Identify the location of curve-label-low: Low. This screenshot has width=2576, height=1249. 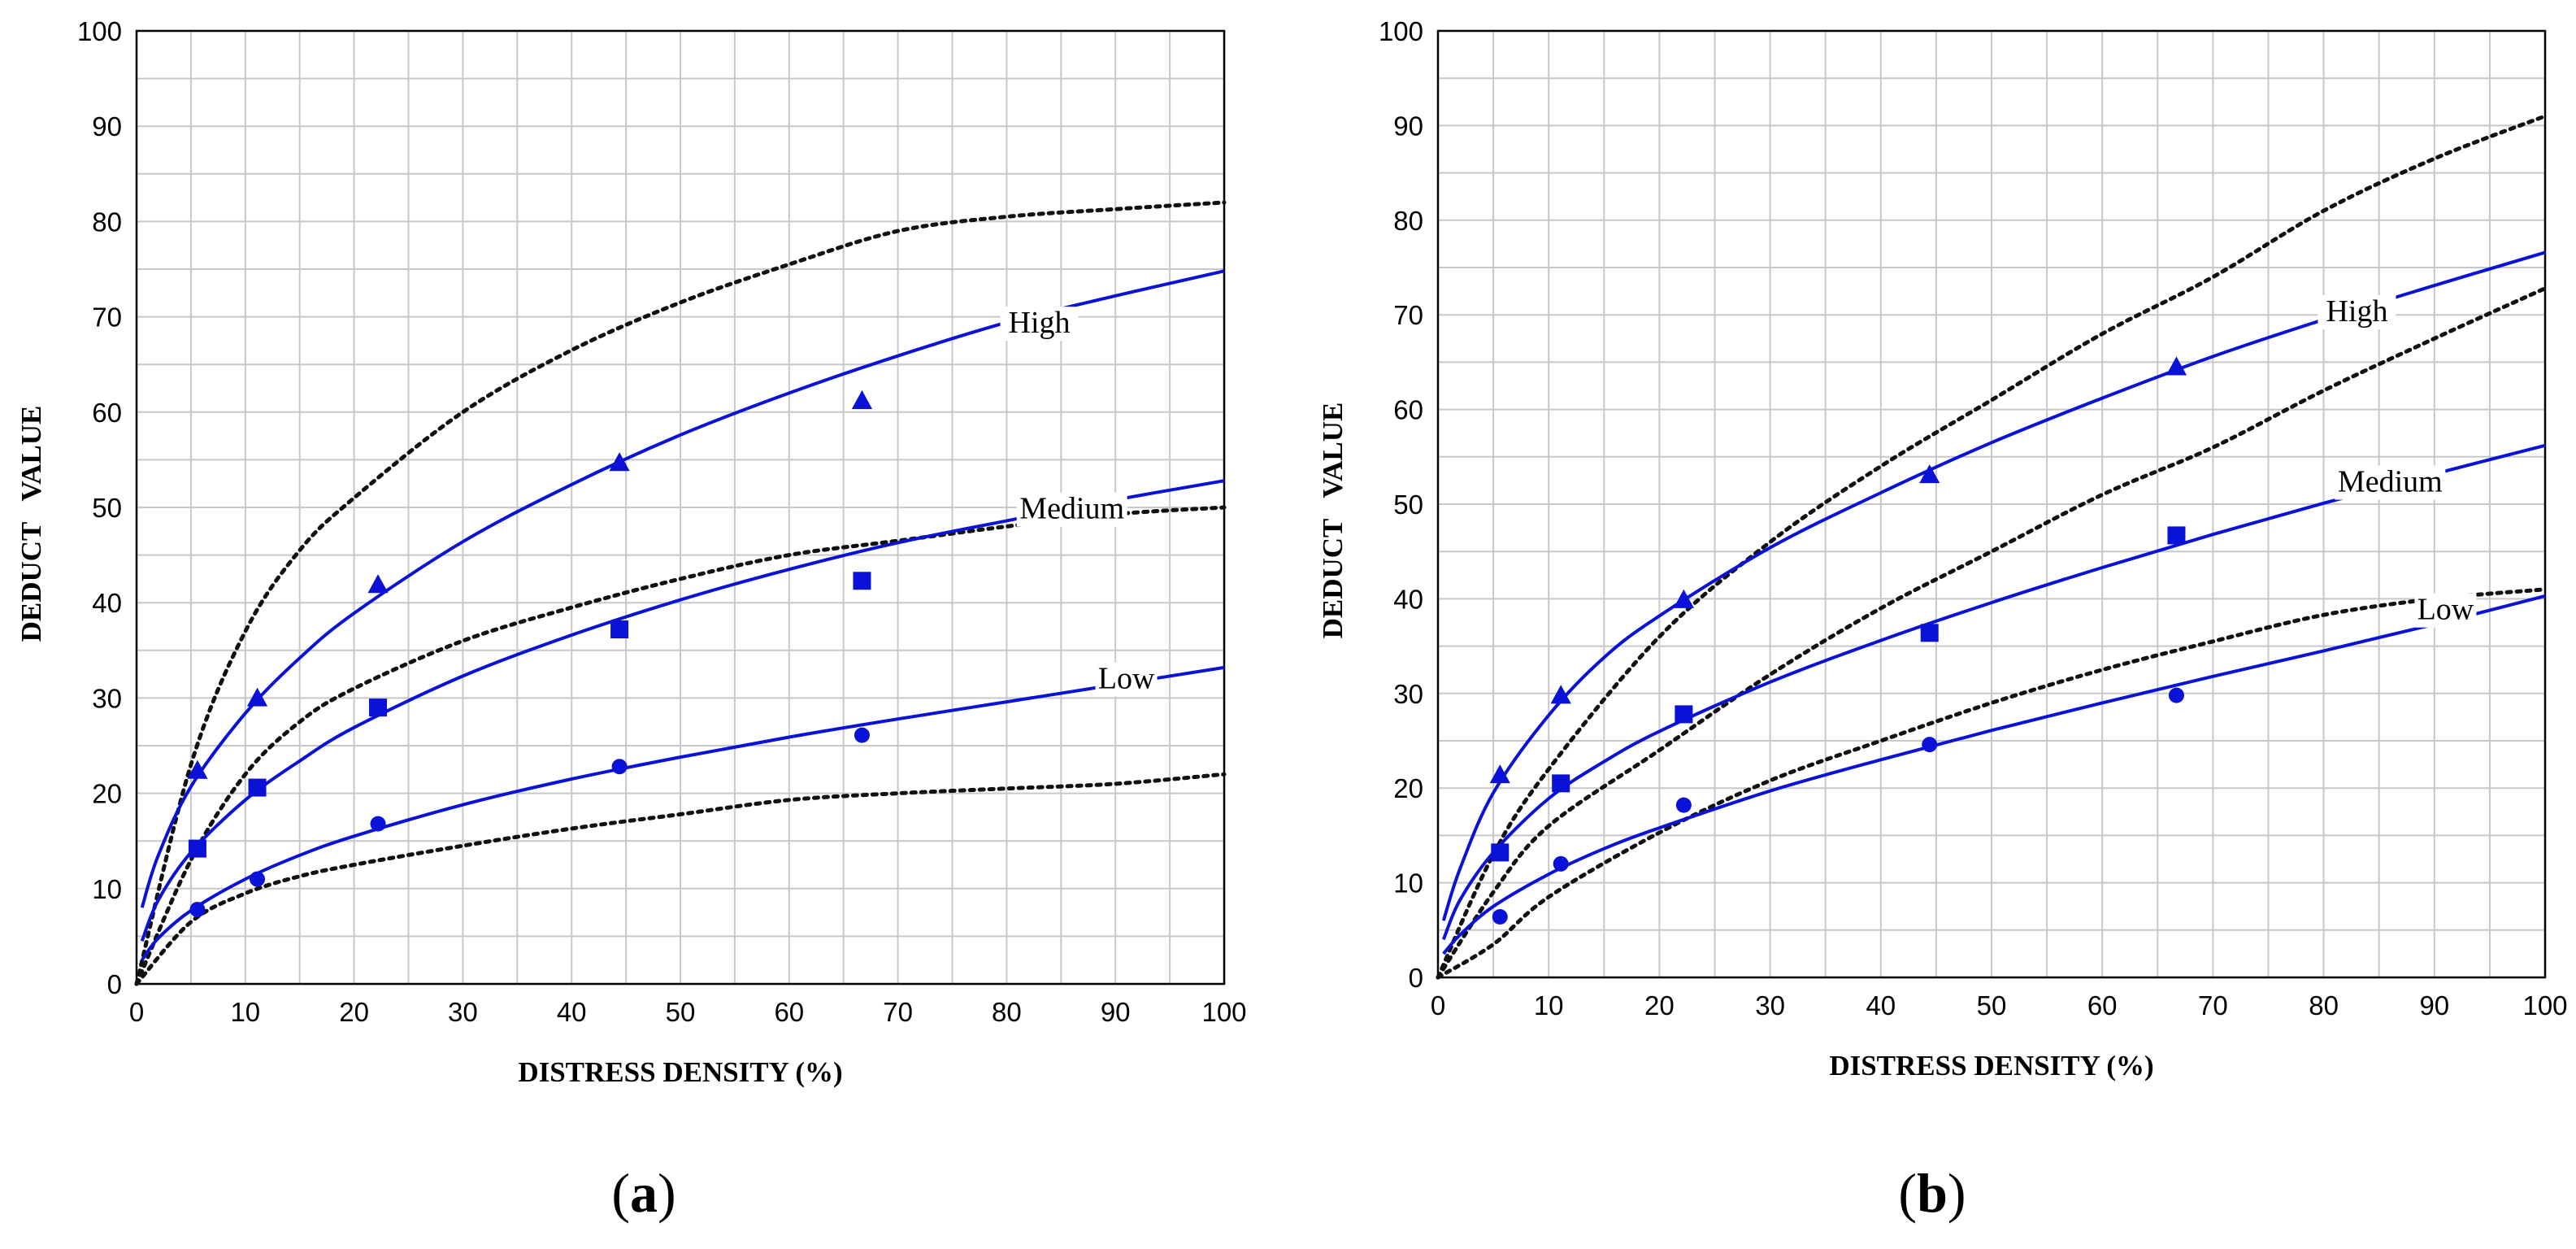
(1126, 678).